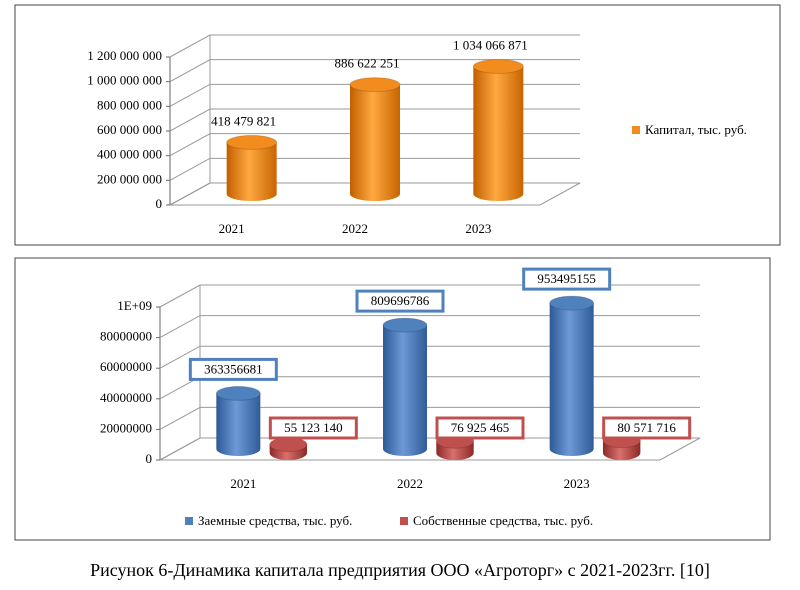 The width and height of the screenshot is (800, 590). I want to click on legend-label: Заемные средства, тыс. руб., so click(275, 520).